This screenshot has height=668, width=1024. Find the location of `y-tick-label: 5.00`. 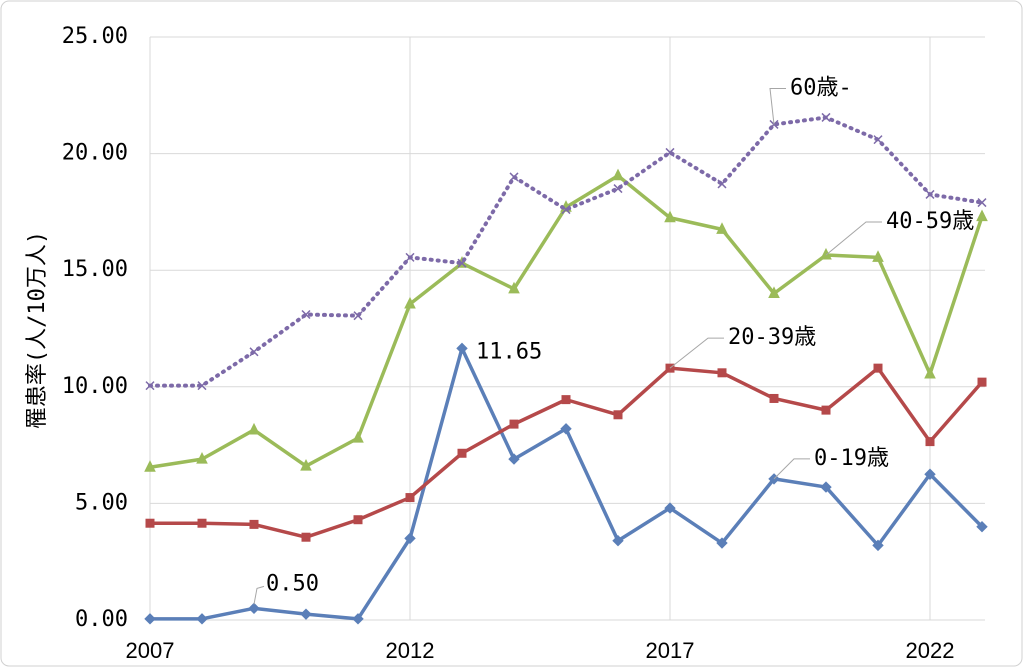

y-tick-label: 5.00 is located at coordinates (101, 502).